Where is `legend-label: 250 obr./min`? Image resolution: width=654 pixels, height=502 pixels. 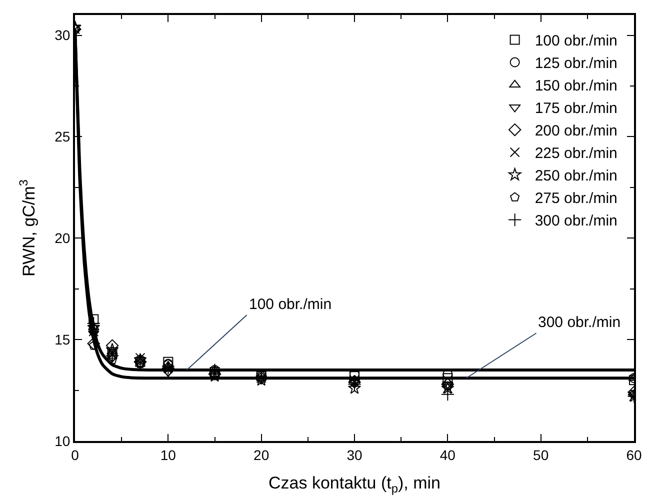
legend-label: 250 obr./min is located at coordinates (576, 176).